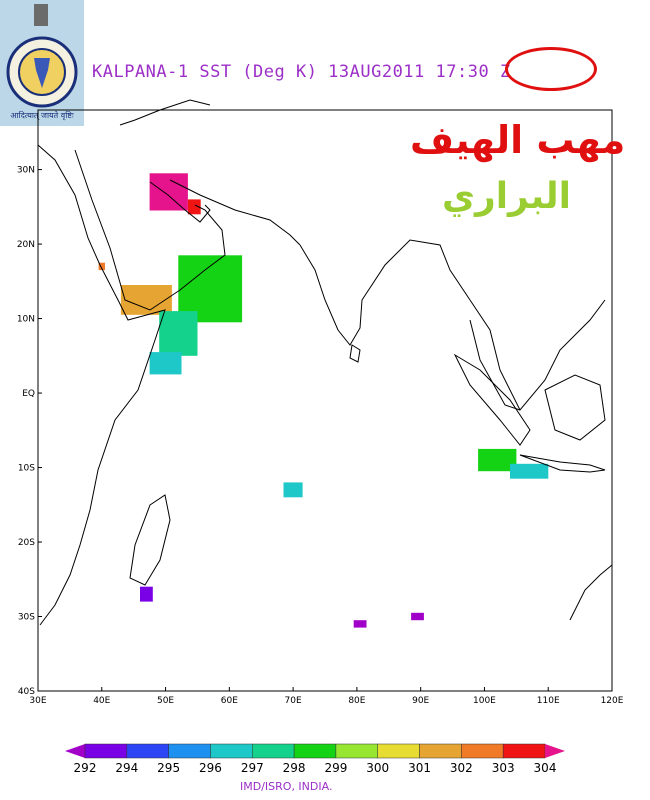 The height and width of the screenshot is (800, 650). Describe the element at coordinates (575, 407) in the screenshot. I see `coastline-borneo` at that location.